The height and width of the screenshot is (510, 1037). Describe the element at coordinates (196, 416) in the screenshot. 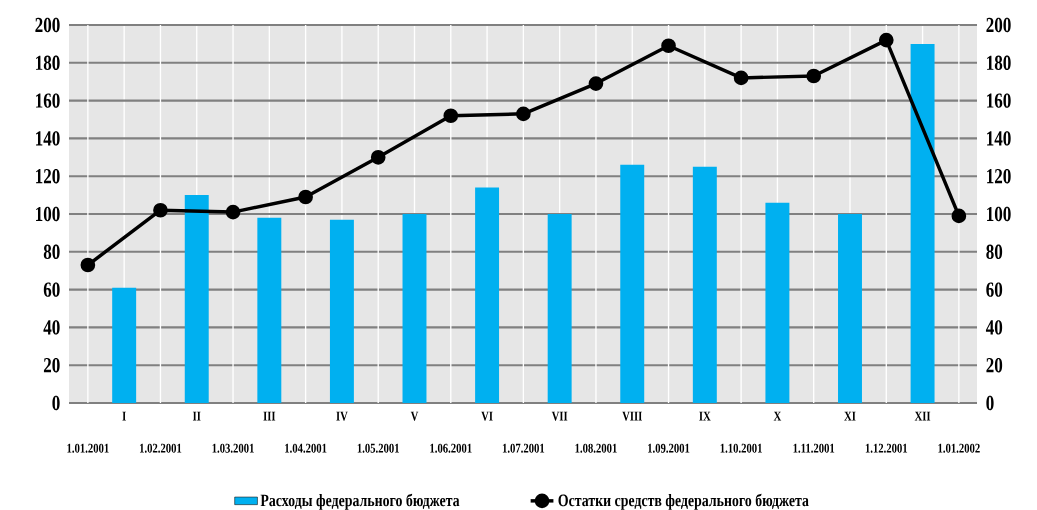

I see `x-tick-label: II` at that location.